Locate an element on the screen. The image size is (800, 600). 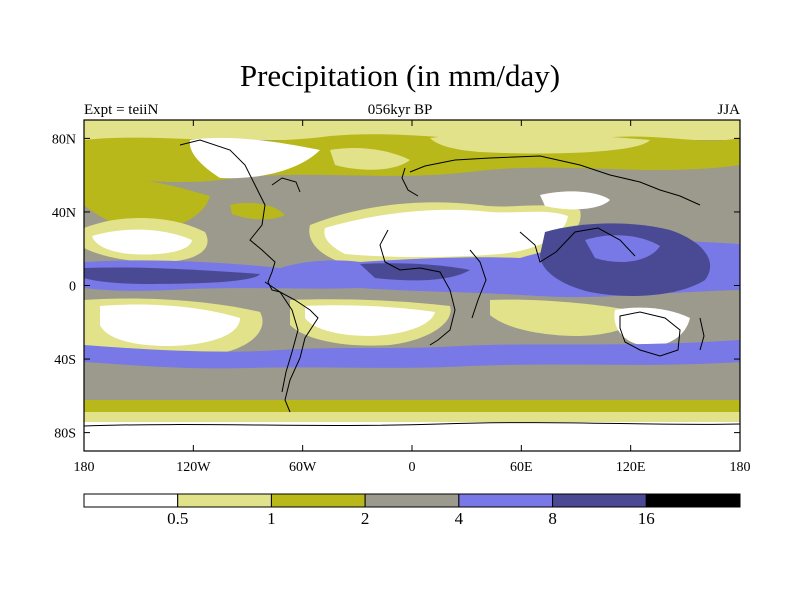
x-tick-label: 60W is located at coordinates (303, 467).